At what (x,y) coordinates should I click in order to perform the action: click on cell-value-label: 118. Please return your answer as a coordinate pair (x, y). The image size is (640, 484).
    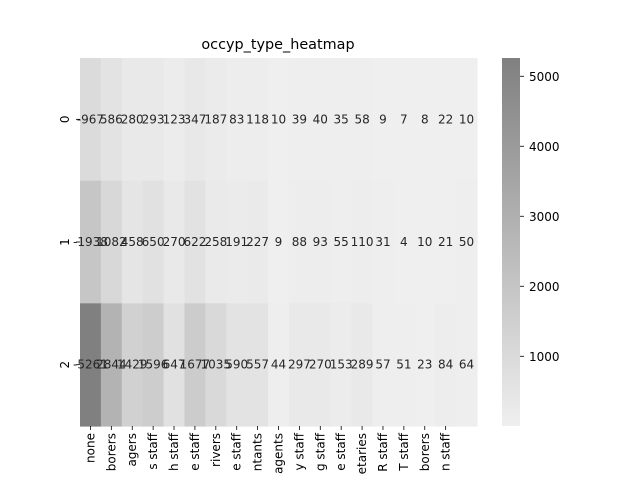
    Looking at the image, I should click on (257, 119).